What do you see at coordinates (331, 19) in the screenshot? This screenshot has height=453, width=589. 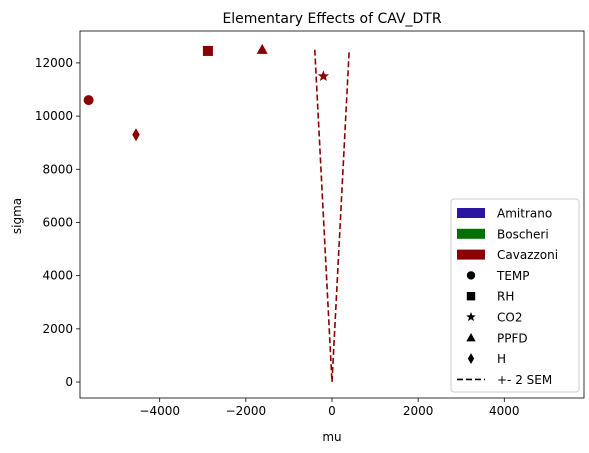 I see `chart-title: Elementary Effects of CAV_DTR` at bounding box center [331, 19].